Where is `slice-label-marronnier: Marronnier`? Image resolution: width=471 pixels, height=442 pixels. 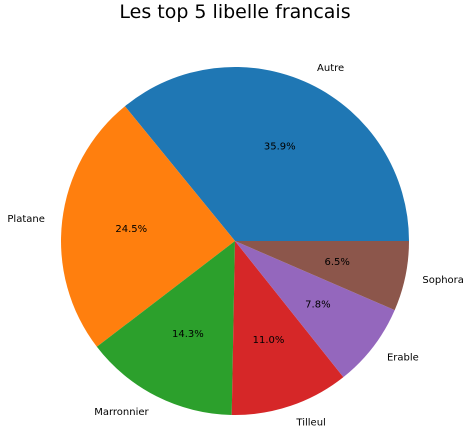
slice-label-marronnier: Marronnier is located at coordinates (121, 412).